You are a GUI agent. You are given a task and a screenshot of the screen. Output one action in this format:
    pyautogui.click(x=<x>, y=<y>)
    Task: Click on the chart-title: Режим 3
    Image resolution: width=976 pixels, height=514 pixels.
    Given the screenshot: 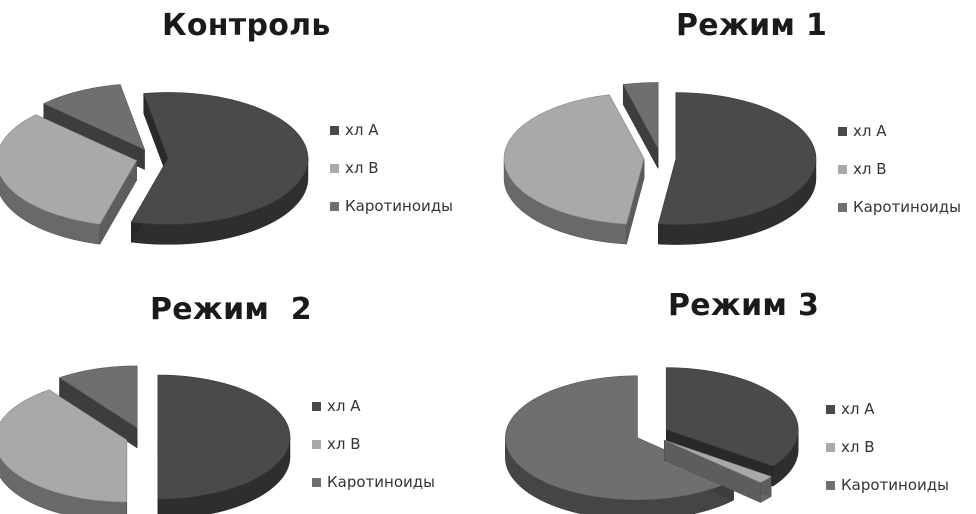 What is the action you would take?
    pyautogui.click(x=744, y=305)
    